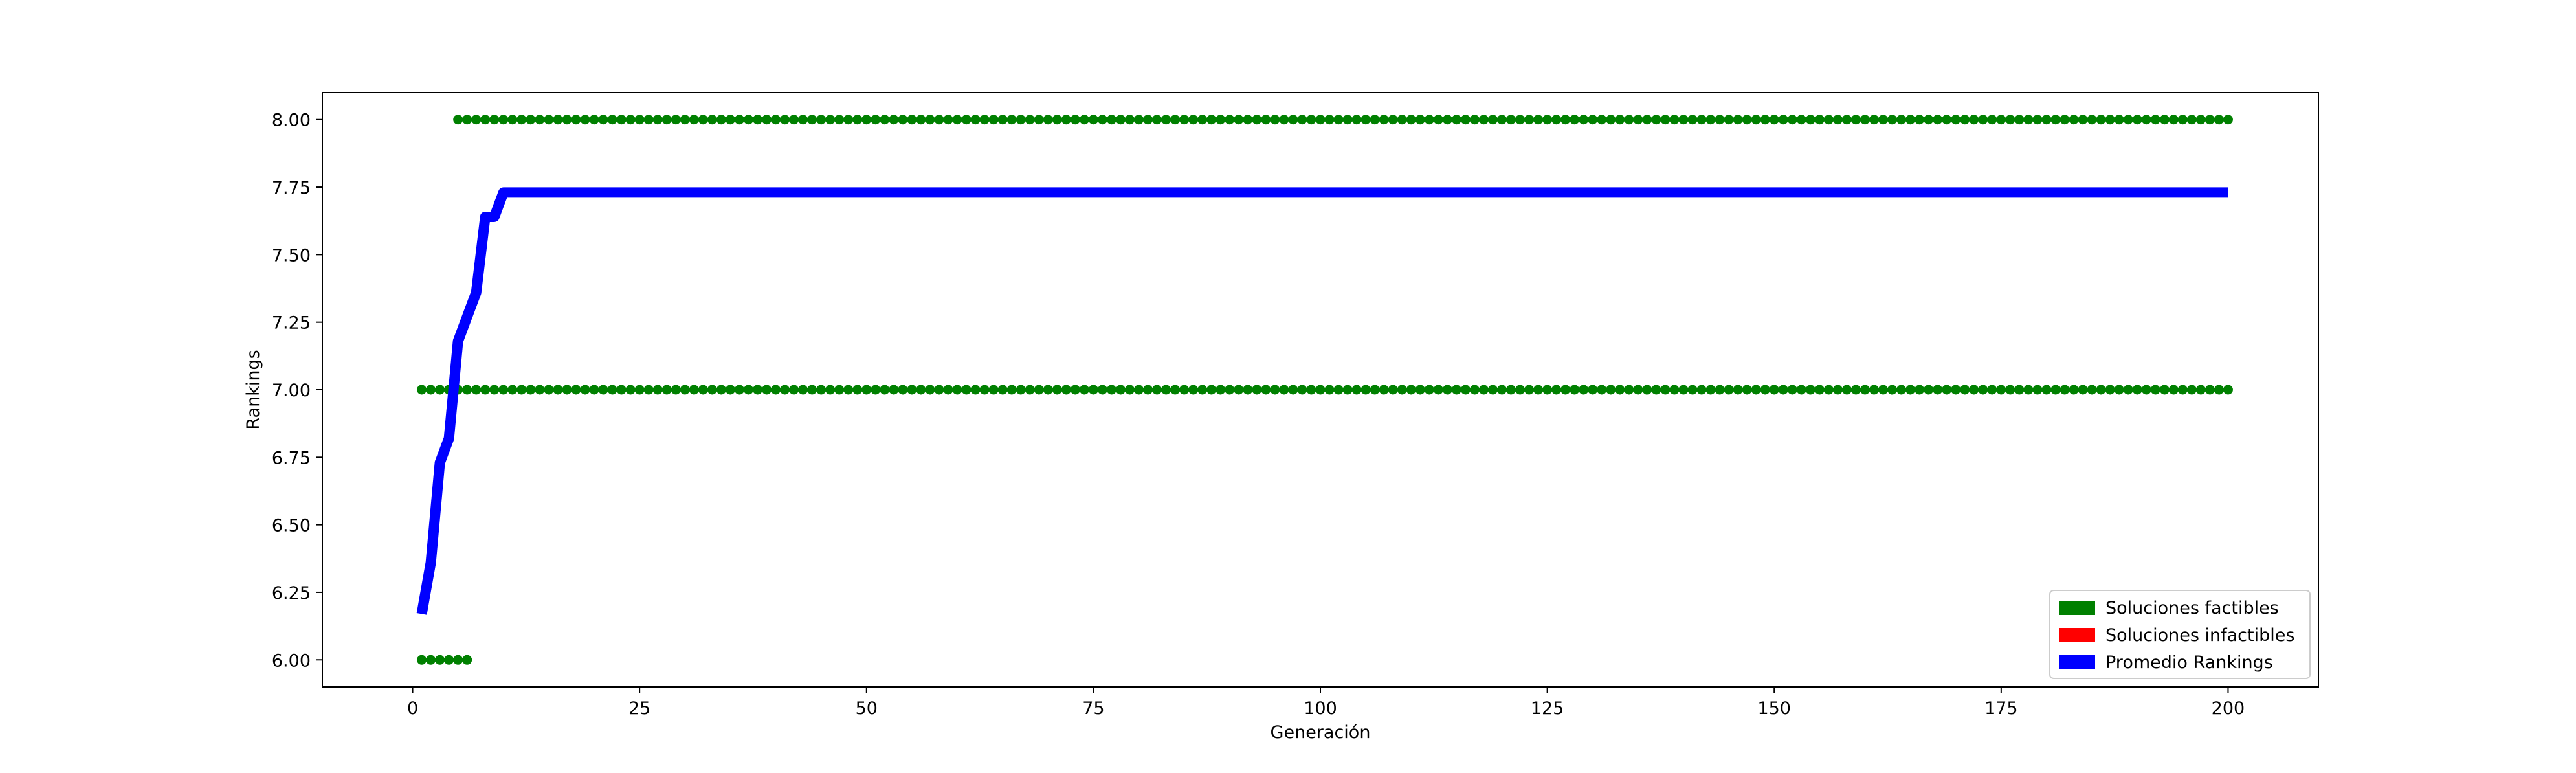 Image resolution: width=2576 pixels, height=773 pixels. I want to click on x-tick-label: 125, so click(1547, 709).